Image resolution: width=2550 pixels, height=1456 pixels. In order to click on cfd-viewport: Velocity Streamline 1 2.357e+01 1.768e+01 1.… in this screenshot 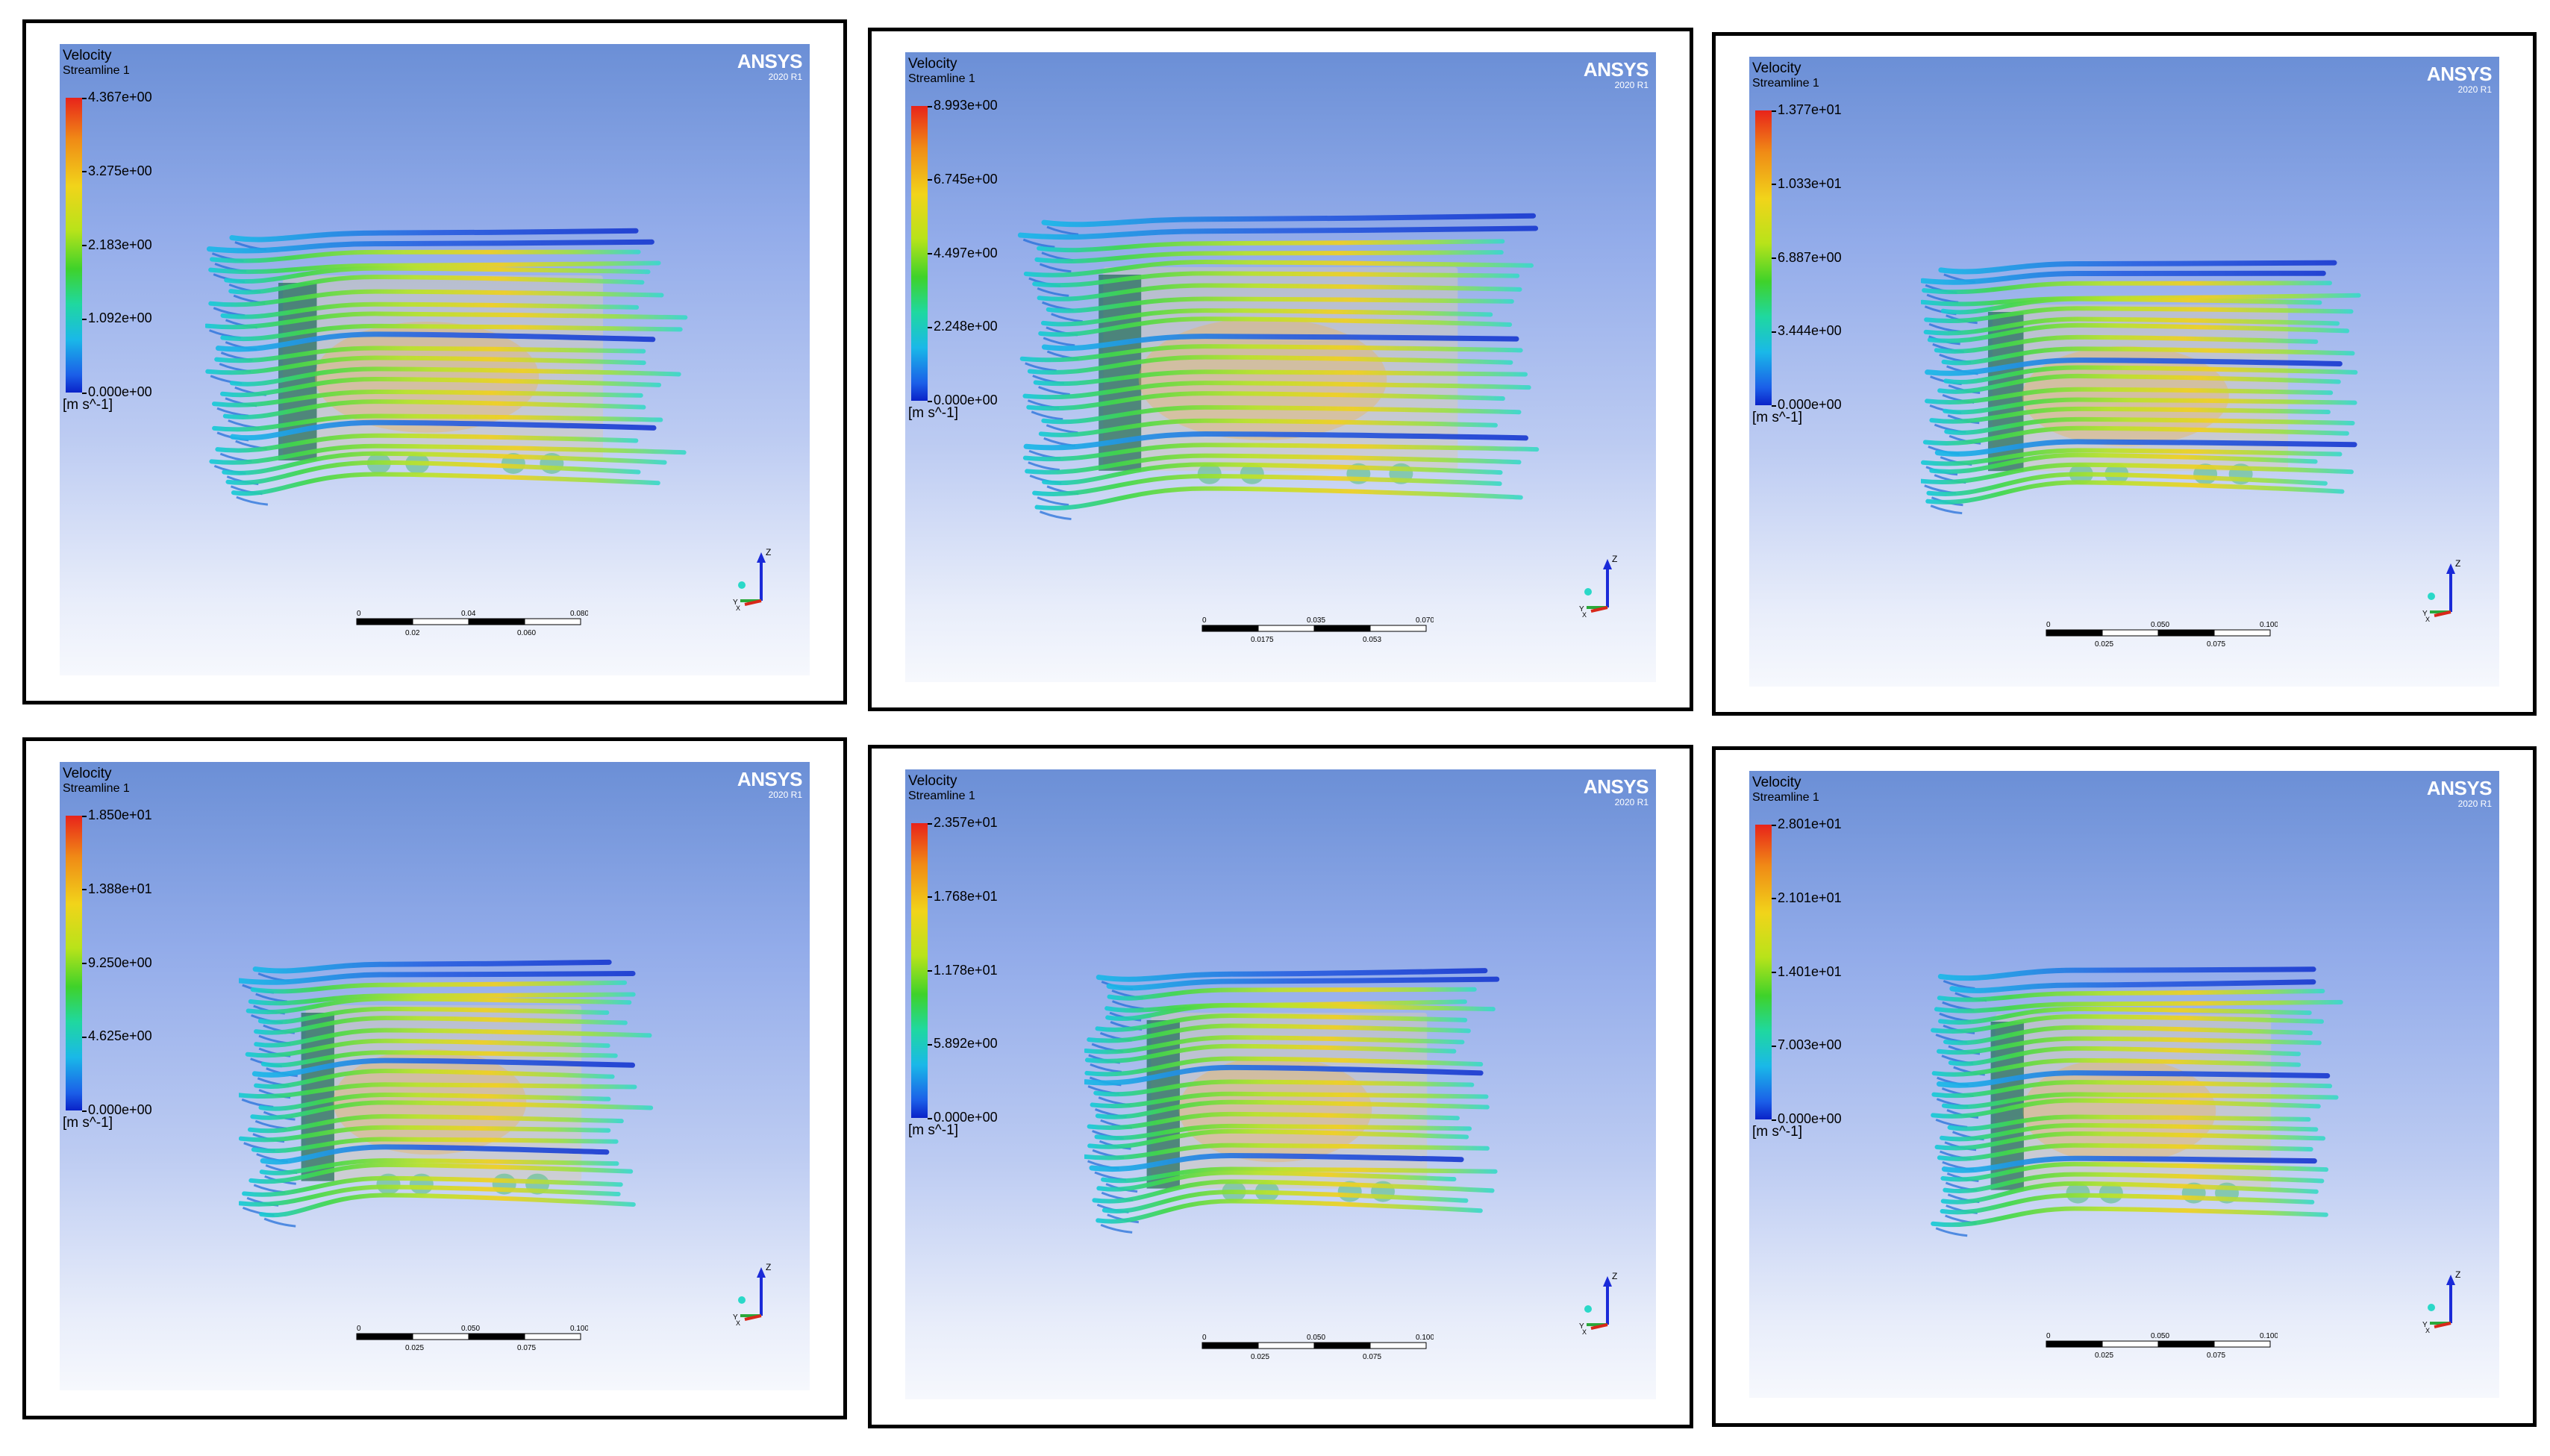, I will do `click(1281, 1084)`.